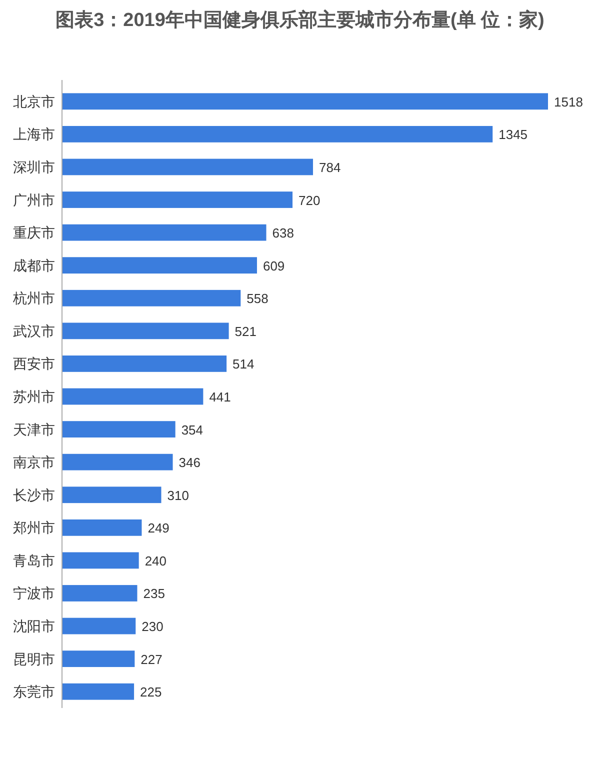  What do you see at coordinates (33, 298) in the screenshot?
I see `y-tick-label: 杭州市` at bounding box center [33, 298].